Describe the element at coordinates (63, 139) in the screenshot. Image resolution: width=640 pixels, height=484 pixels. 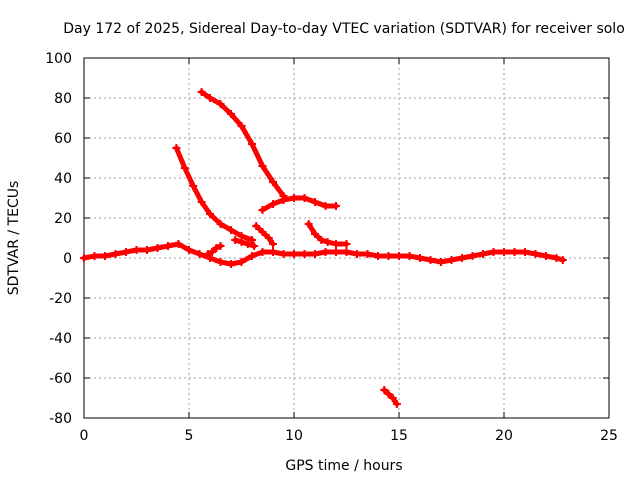
I see `y-tick-label: 60` at that location.